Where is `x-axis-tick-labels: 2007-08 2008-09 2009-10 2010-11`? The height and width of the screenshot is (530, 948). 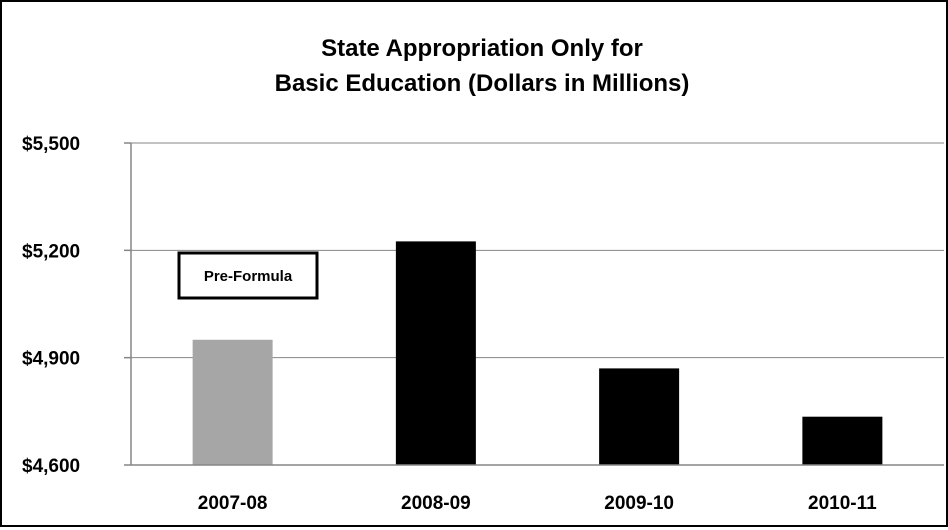 x-axis-tick-labels: 2007-08 2008-09 2009-10 2010-11 is located at coordinates (537, 503).